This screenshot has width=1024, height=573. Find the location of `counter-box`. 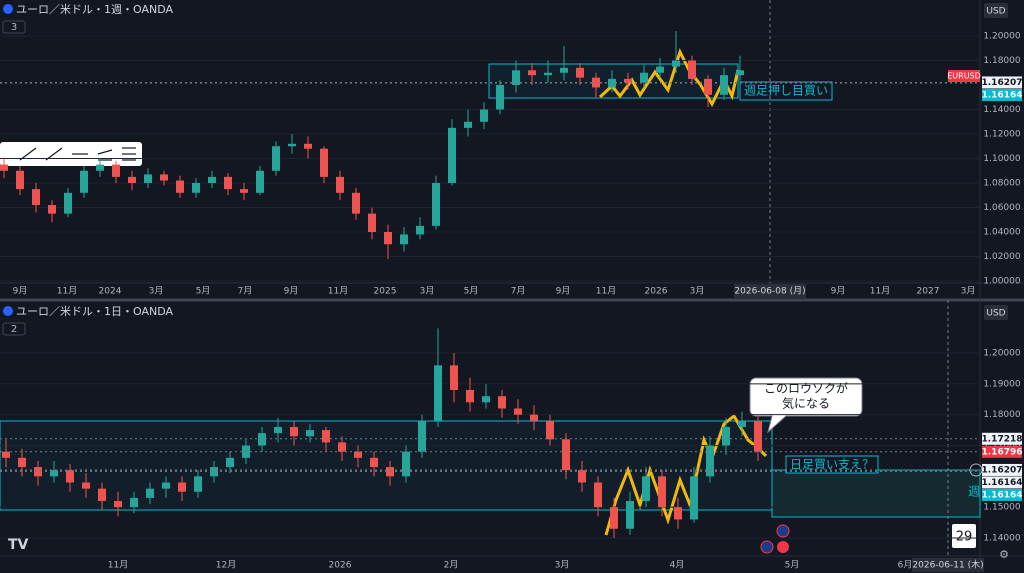

counter-box is located at coordinates (964, 536).